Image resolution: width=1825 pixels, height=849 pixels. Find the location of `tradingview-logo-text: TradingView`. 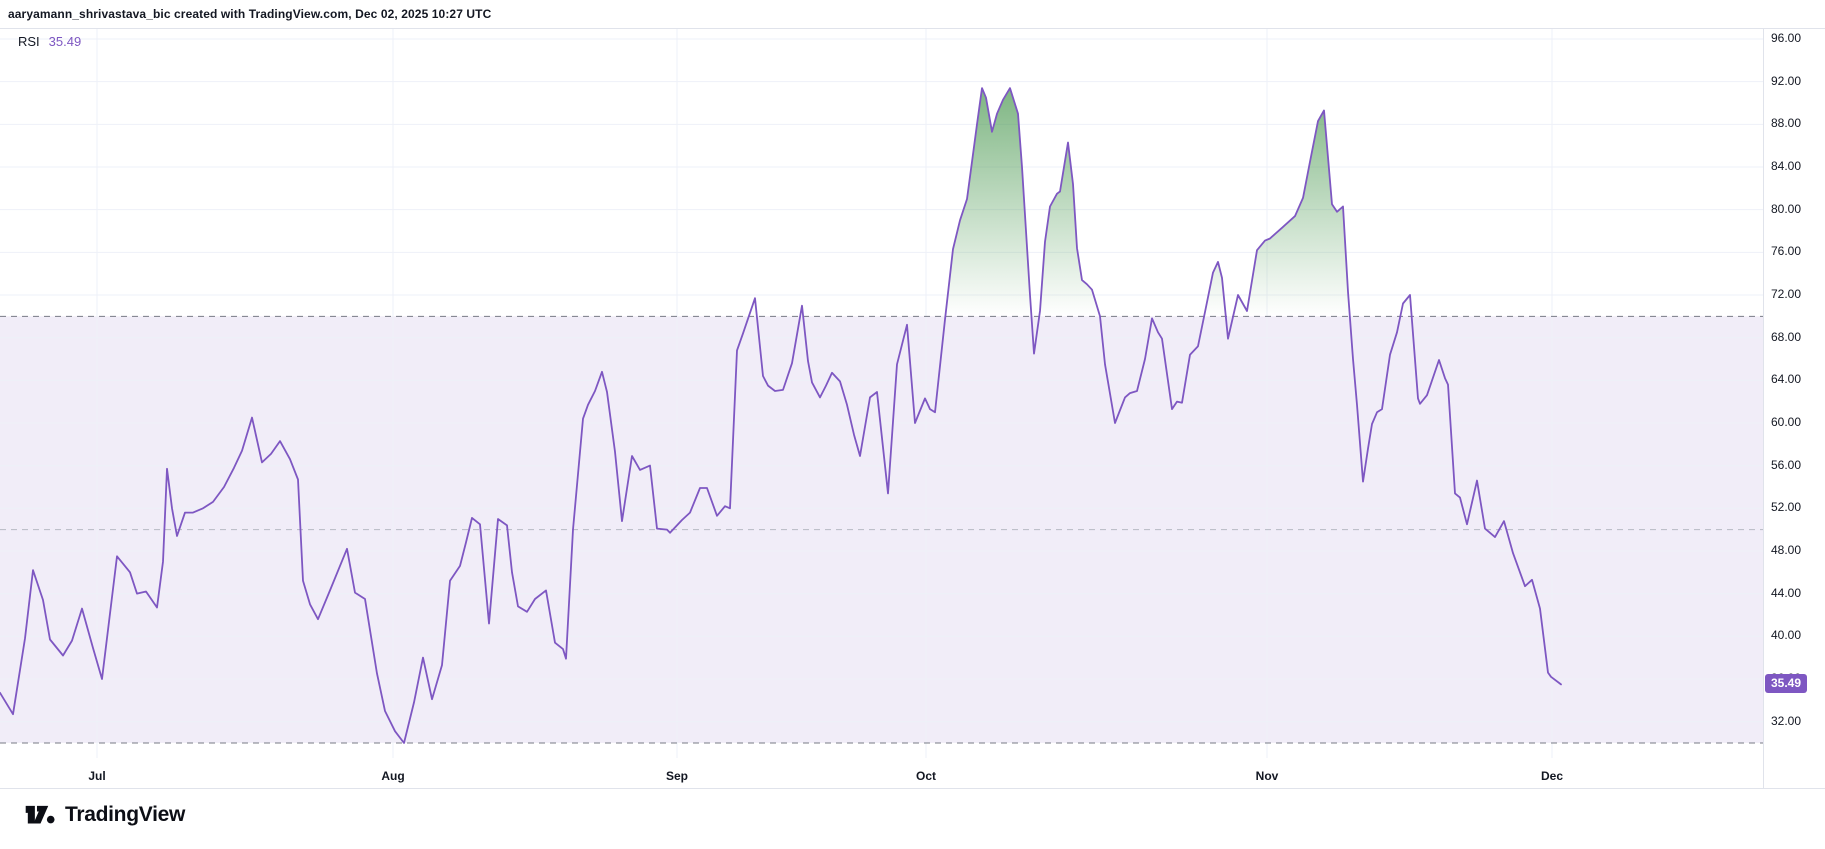

tradingview-logo-text: TradingView is located at coordinates (125, 814).